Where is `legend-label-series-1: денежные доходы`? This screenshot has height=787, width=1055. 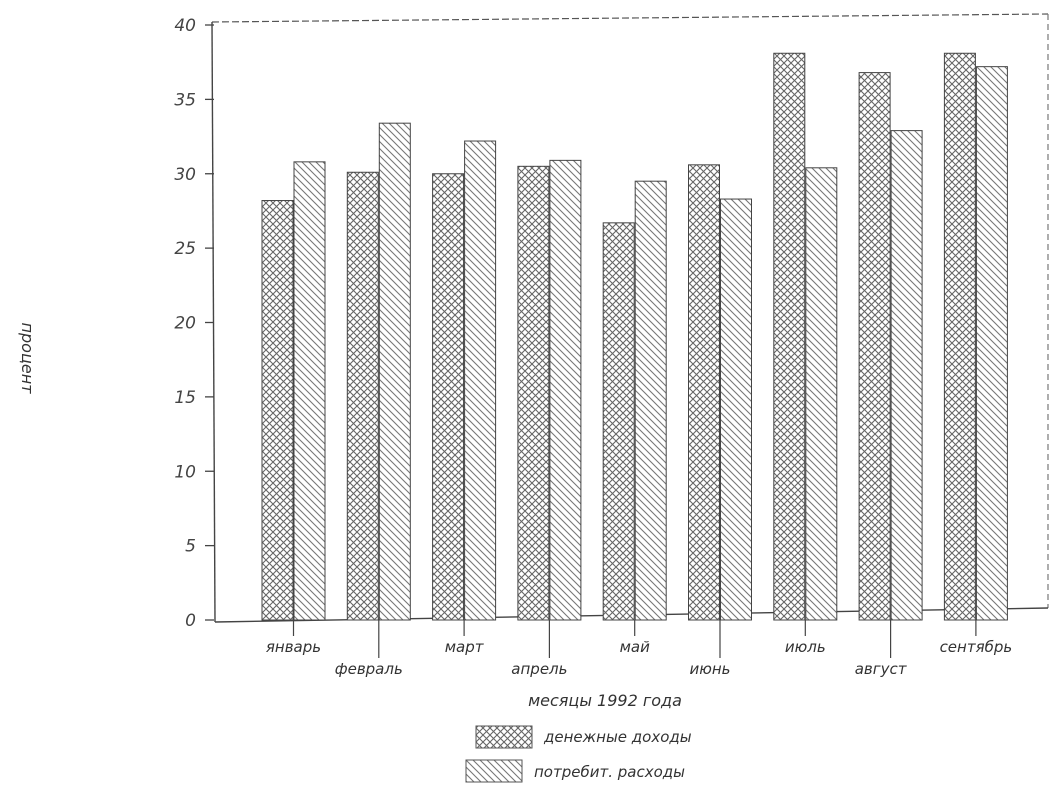 legend-label-series-1: денежные доходы is located at coordinates (617, 737).